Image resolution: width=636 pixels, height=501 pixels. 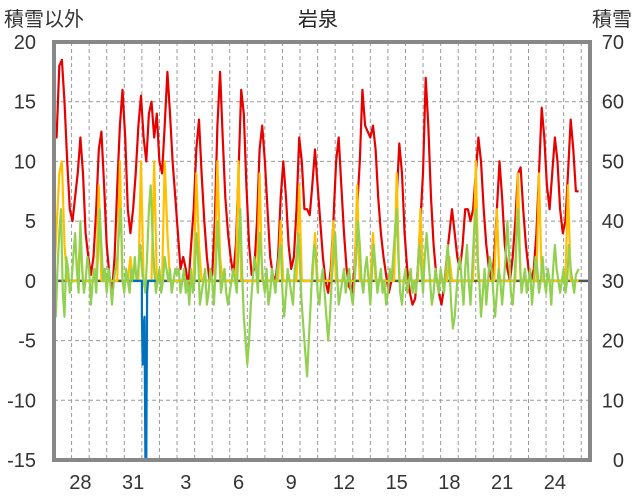 I want to click on x-tick-label: 21, so click(x=502, y=483).